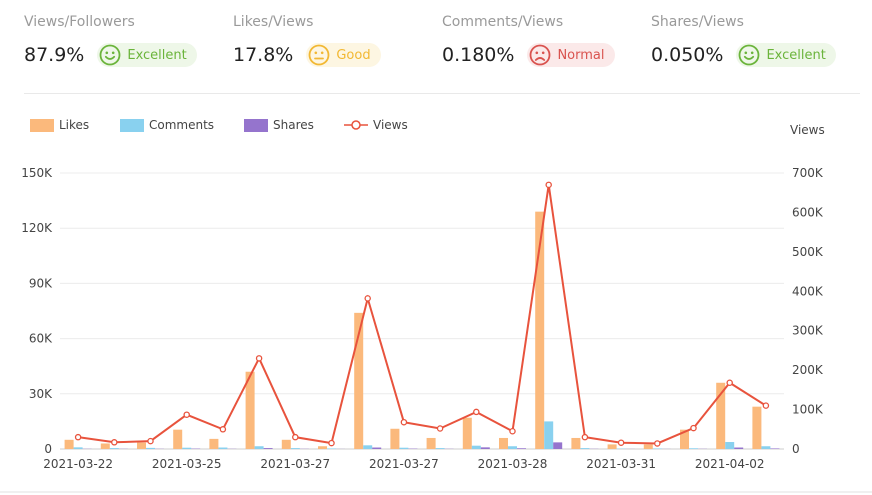 This screenshot has height=495, width=872. I want to click on legend-swatch-marker, so click(356, 125).